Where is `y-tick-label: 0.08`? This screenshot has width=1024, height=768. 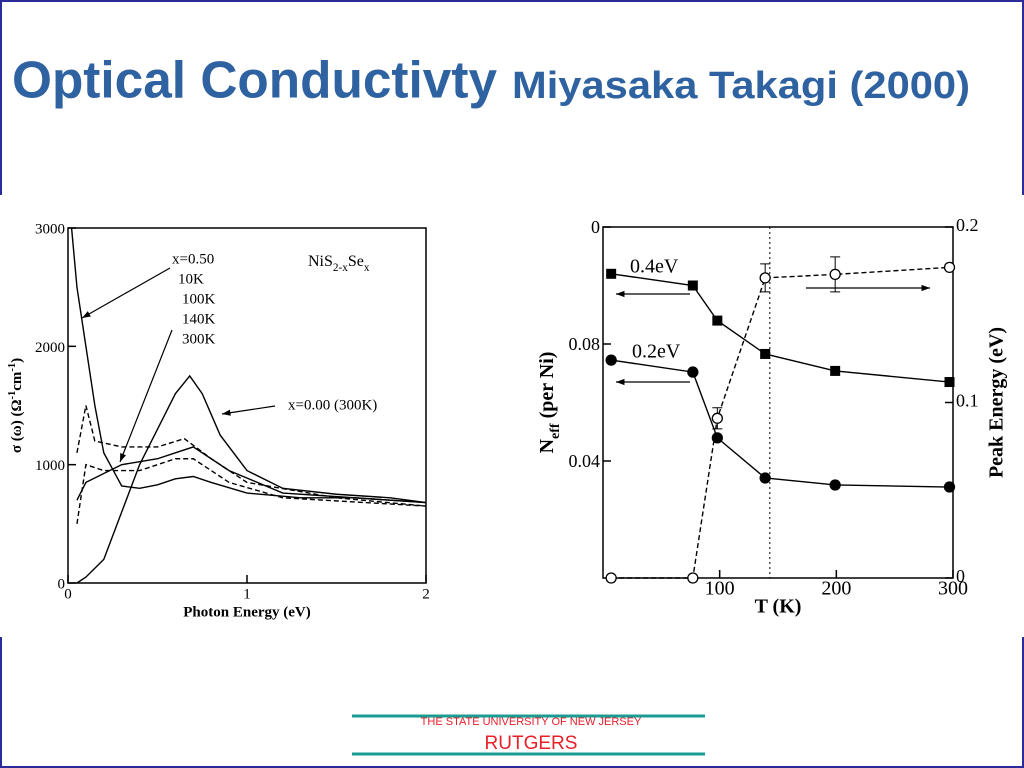 y-tick-label: 0.08 is located at coordinates (585, 344).